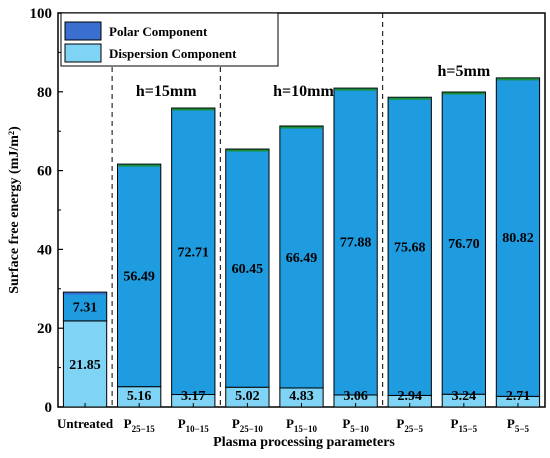  I want to click on value-label-dispersion: 21.85, so click(85, 365).